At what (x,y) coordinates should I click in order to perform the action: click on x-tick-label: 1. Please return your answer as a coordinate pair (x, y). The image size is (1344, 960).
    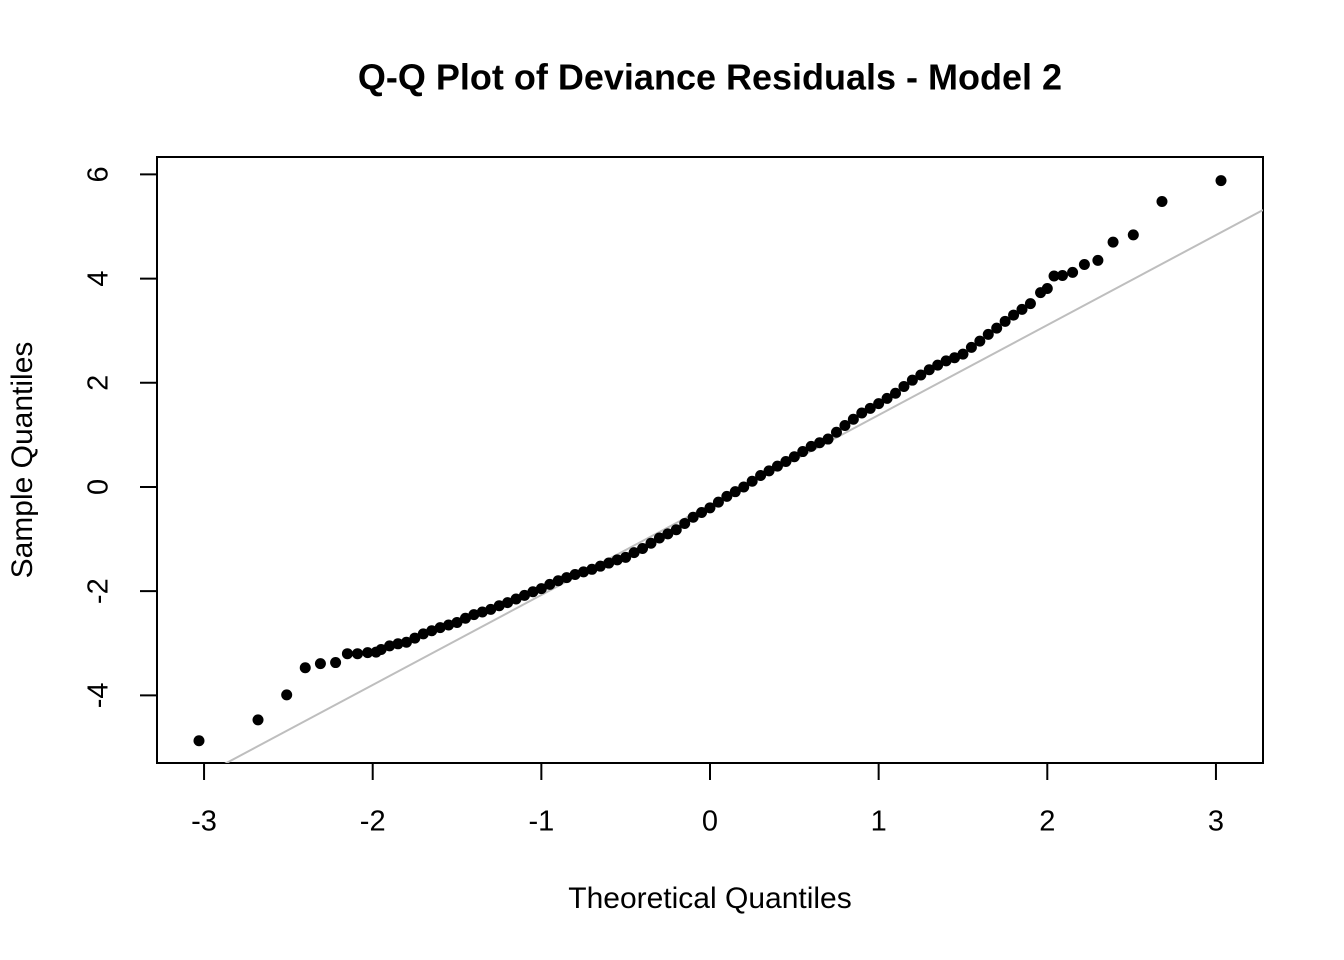
    Looking at the image, I should click on (879, 822).